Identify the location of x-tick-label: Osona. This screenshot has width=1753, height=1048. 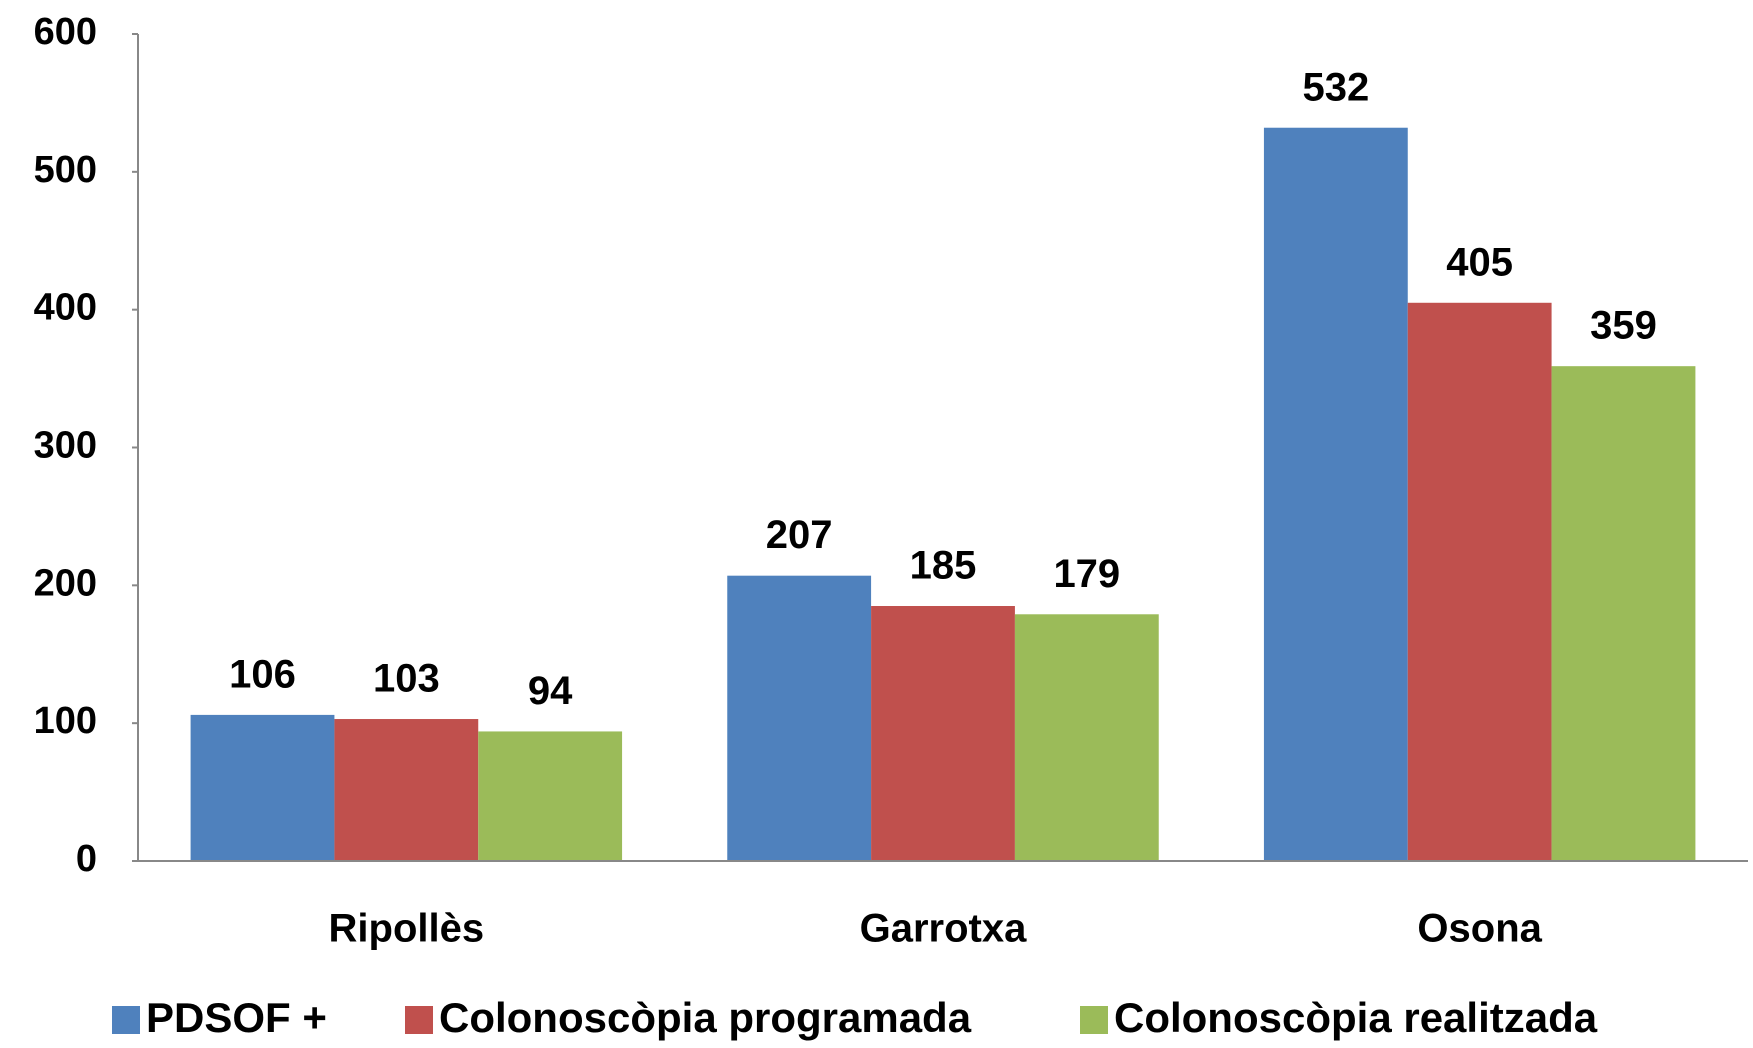
(1479, 929).